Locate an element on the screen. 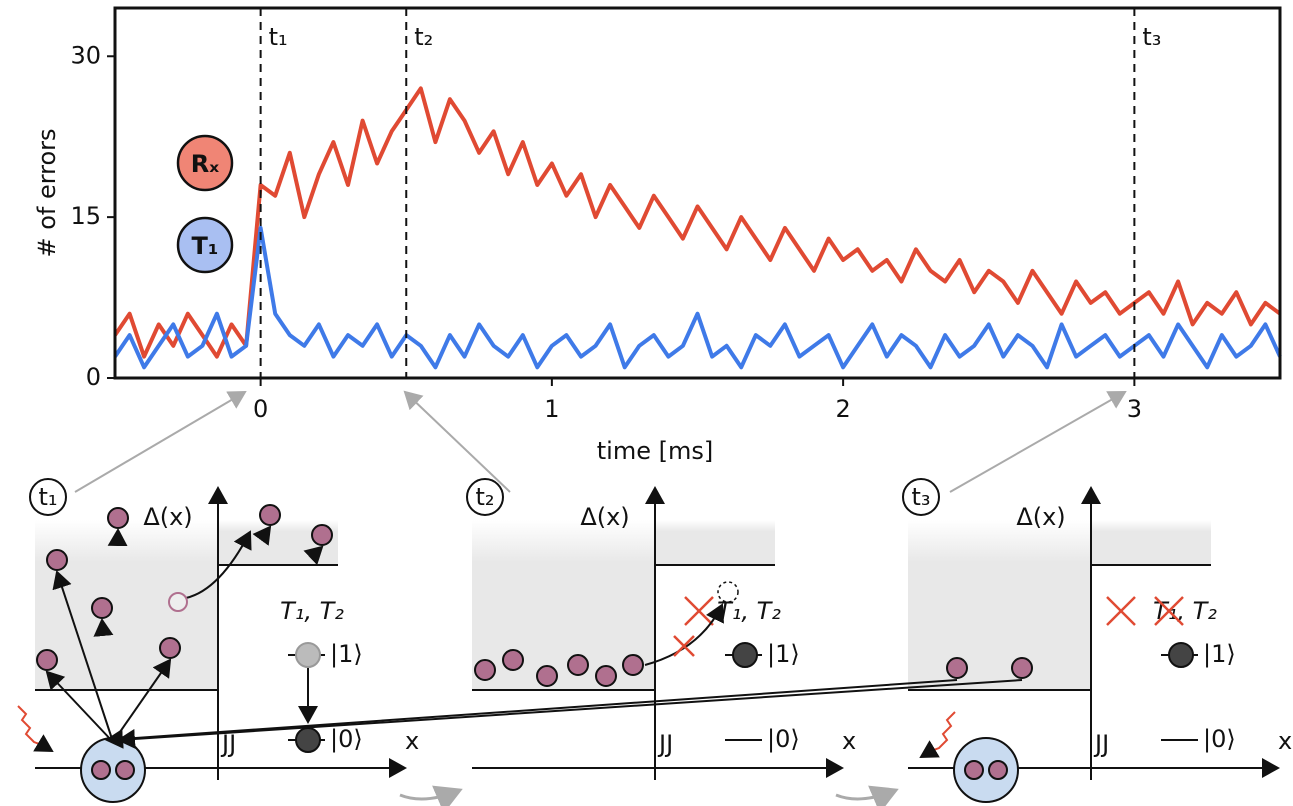 The image size is (1293, 806). panel-label: t₂ is located at coordinates (484, 497).